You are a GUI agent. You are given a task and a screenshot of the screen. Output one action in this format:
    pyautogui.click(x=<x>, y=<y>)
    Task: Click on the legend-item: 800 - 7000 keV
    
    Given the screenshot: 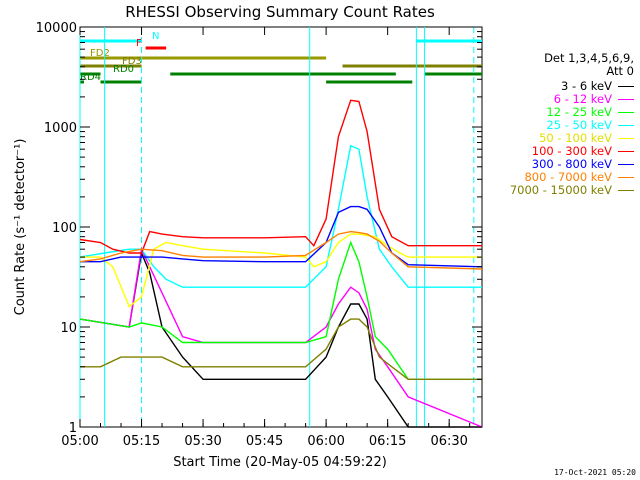 What is the action you would take?
    pyautogui.click(x=559, y=177)
    